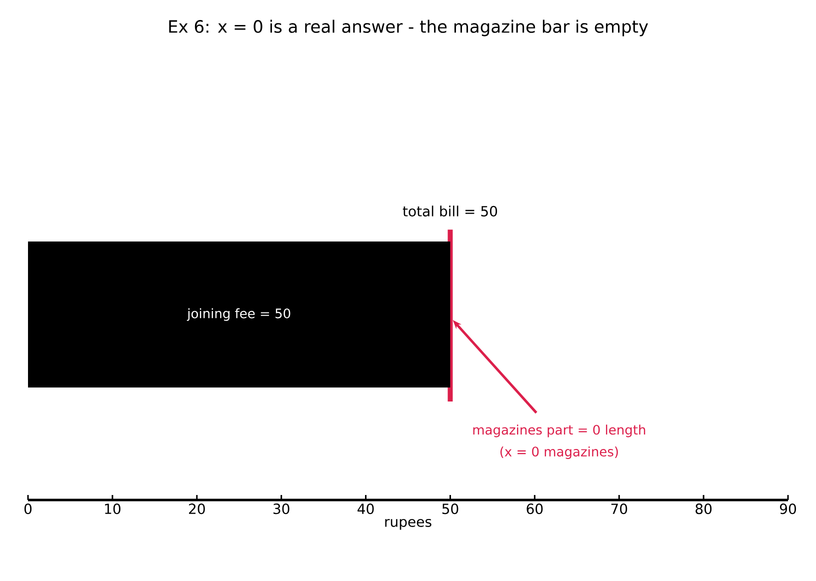 This screenshot has height=581, width=816. I want to click on x-axis-title: rupees, so click(408, 524).